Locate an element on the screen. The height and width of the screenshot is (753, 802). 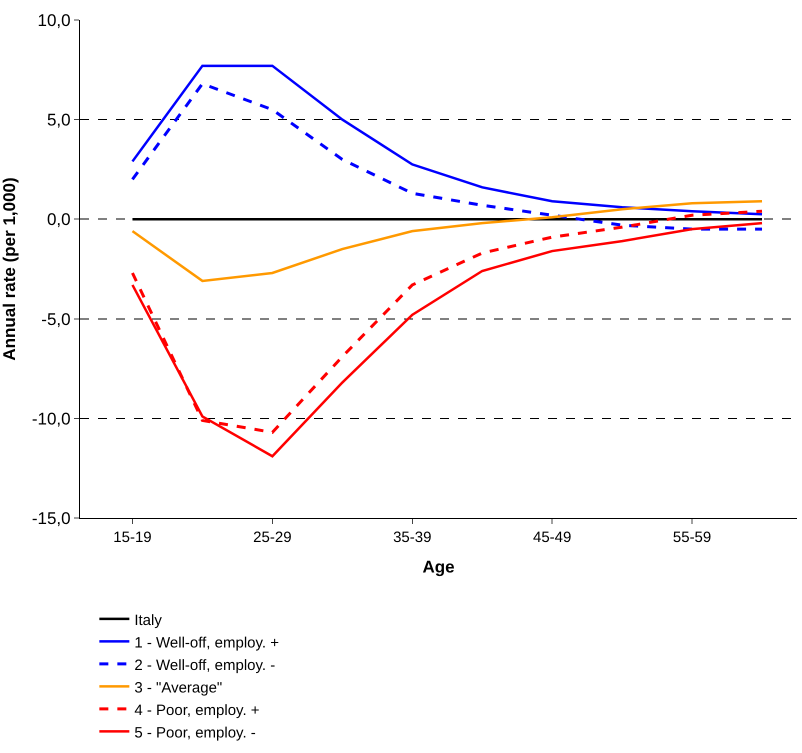
y-tick-label: 5,0 is located at coordinates (58, 120).